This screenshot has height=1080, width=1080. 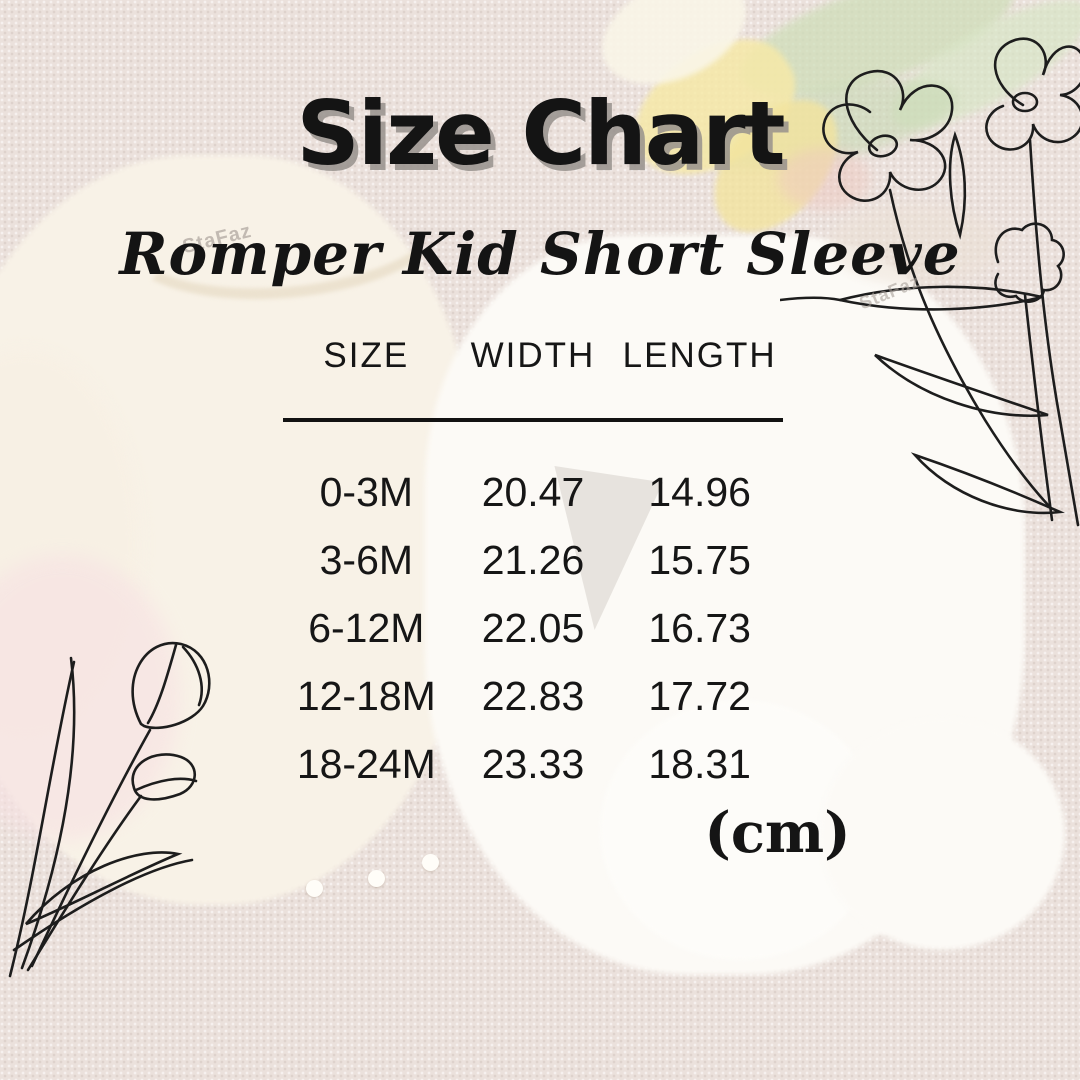 I want to click on table-row: 12-18M 22.83 17.72, so click(x=533, y=696).